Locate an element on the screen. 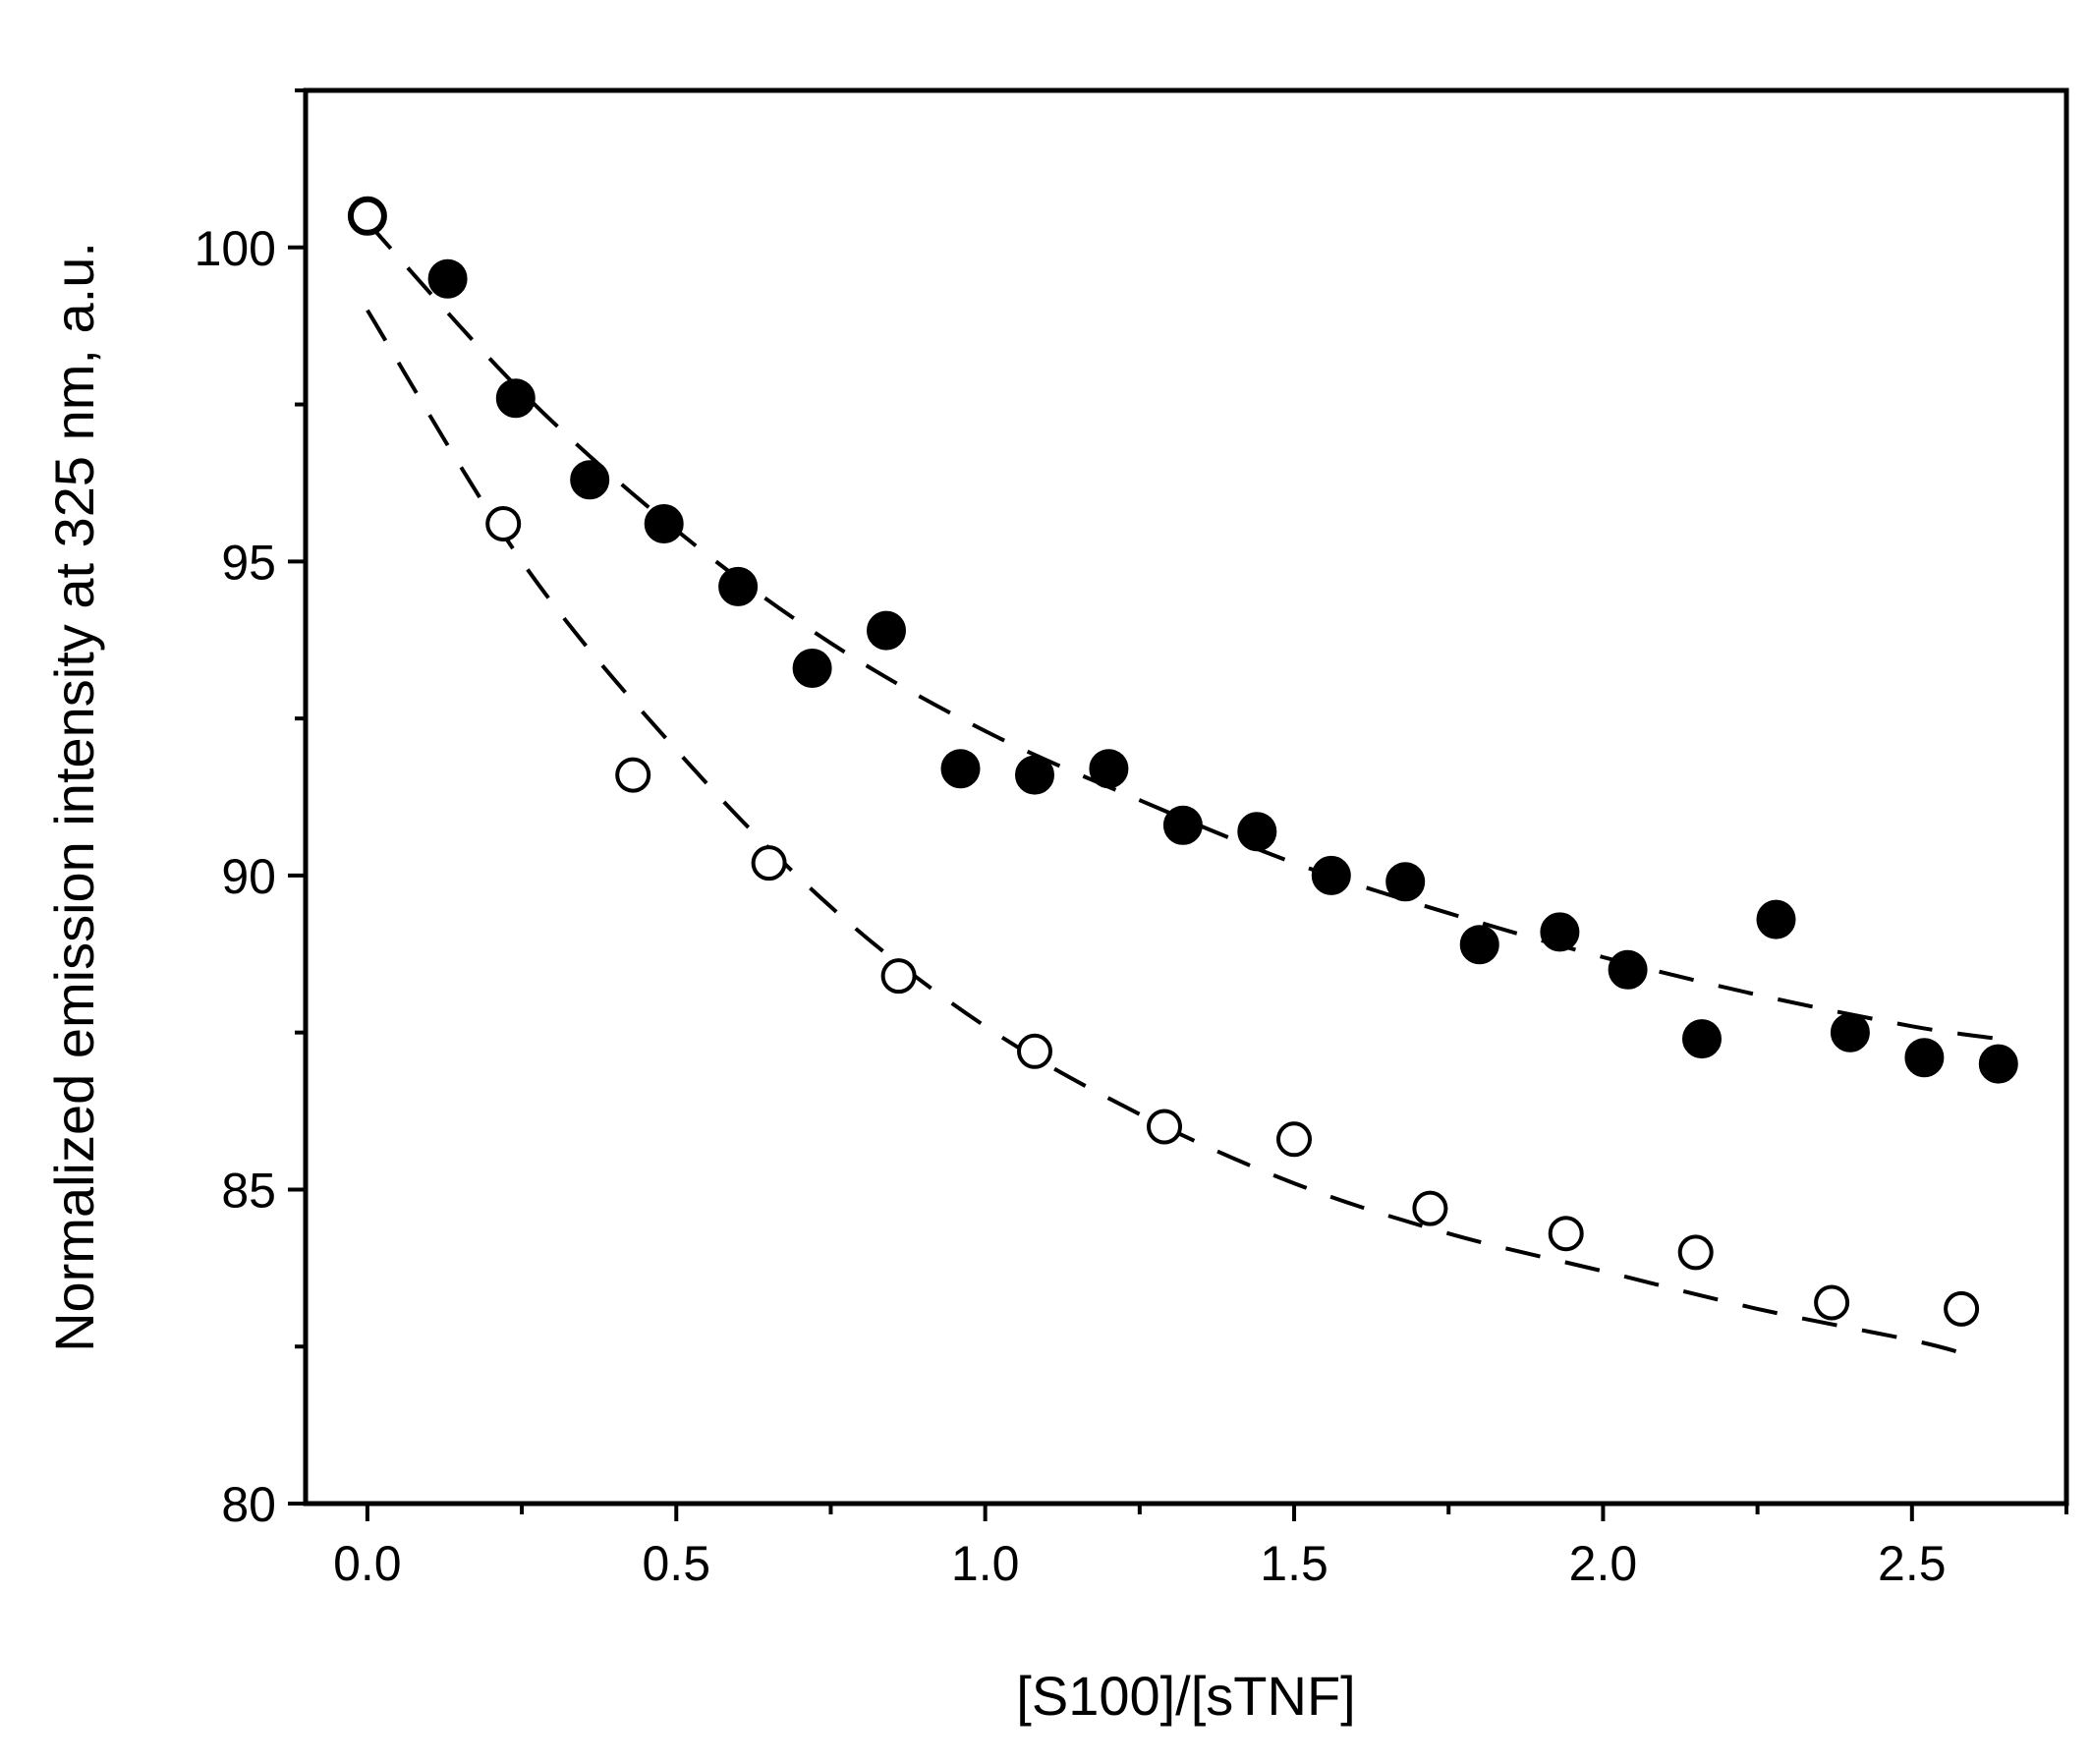  x-tick-label: 1.0 is located at coordinates (985, 1563).